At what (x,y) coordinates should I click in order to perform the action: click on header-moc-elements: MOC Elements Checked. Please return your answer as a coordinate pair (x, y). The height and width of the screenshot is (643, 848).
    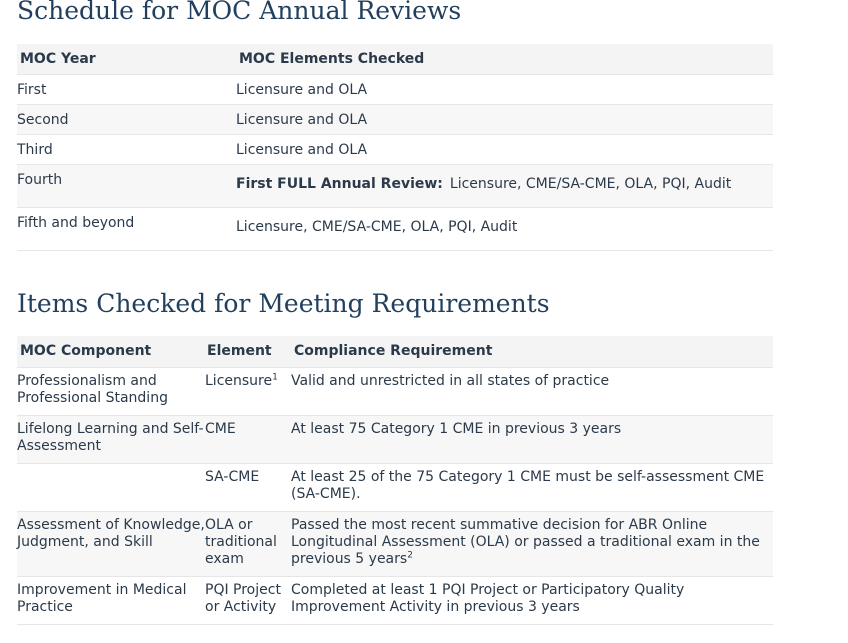
    Looking at the image, I should click on (504, 59).